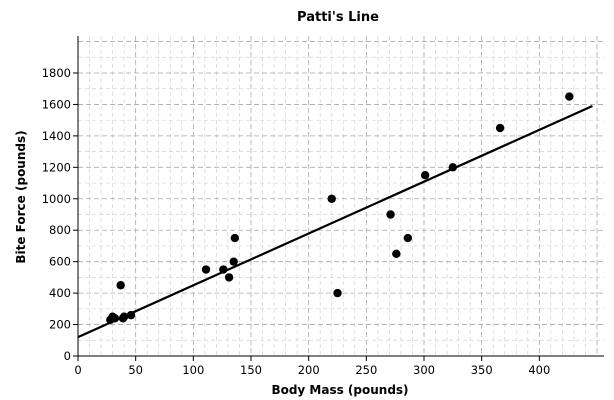  Describe the element at coordinates (424, 370) in the screenshot. I see `x-tick-label: 300` at that location.